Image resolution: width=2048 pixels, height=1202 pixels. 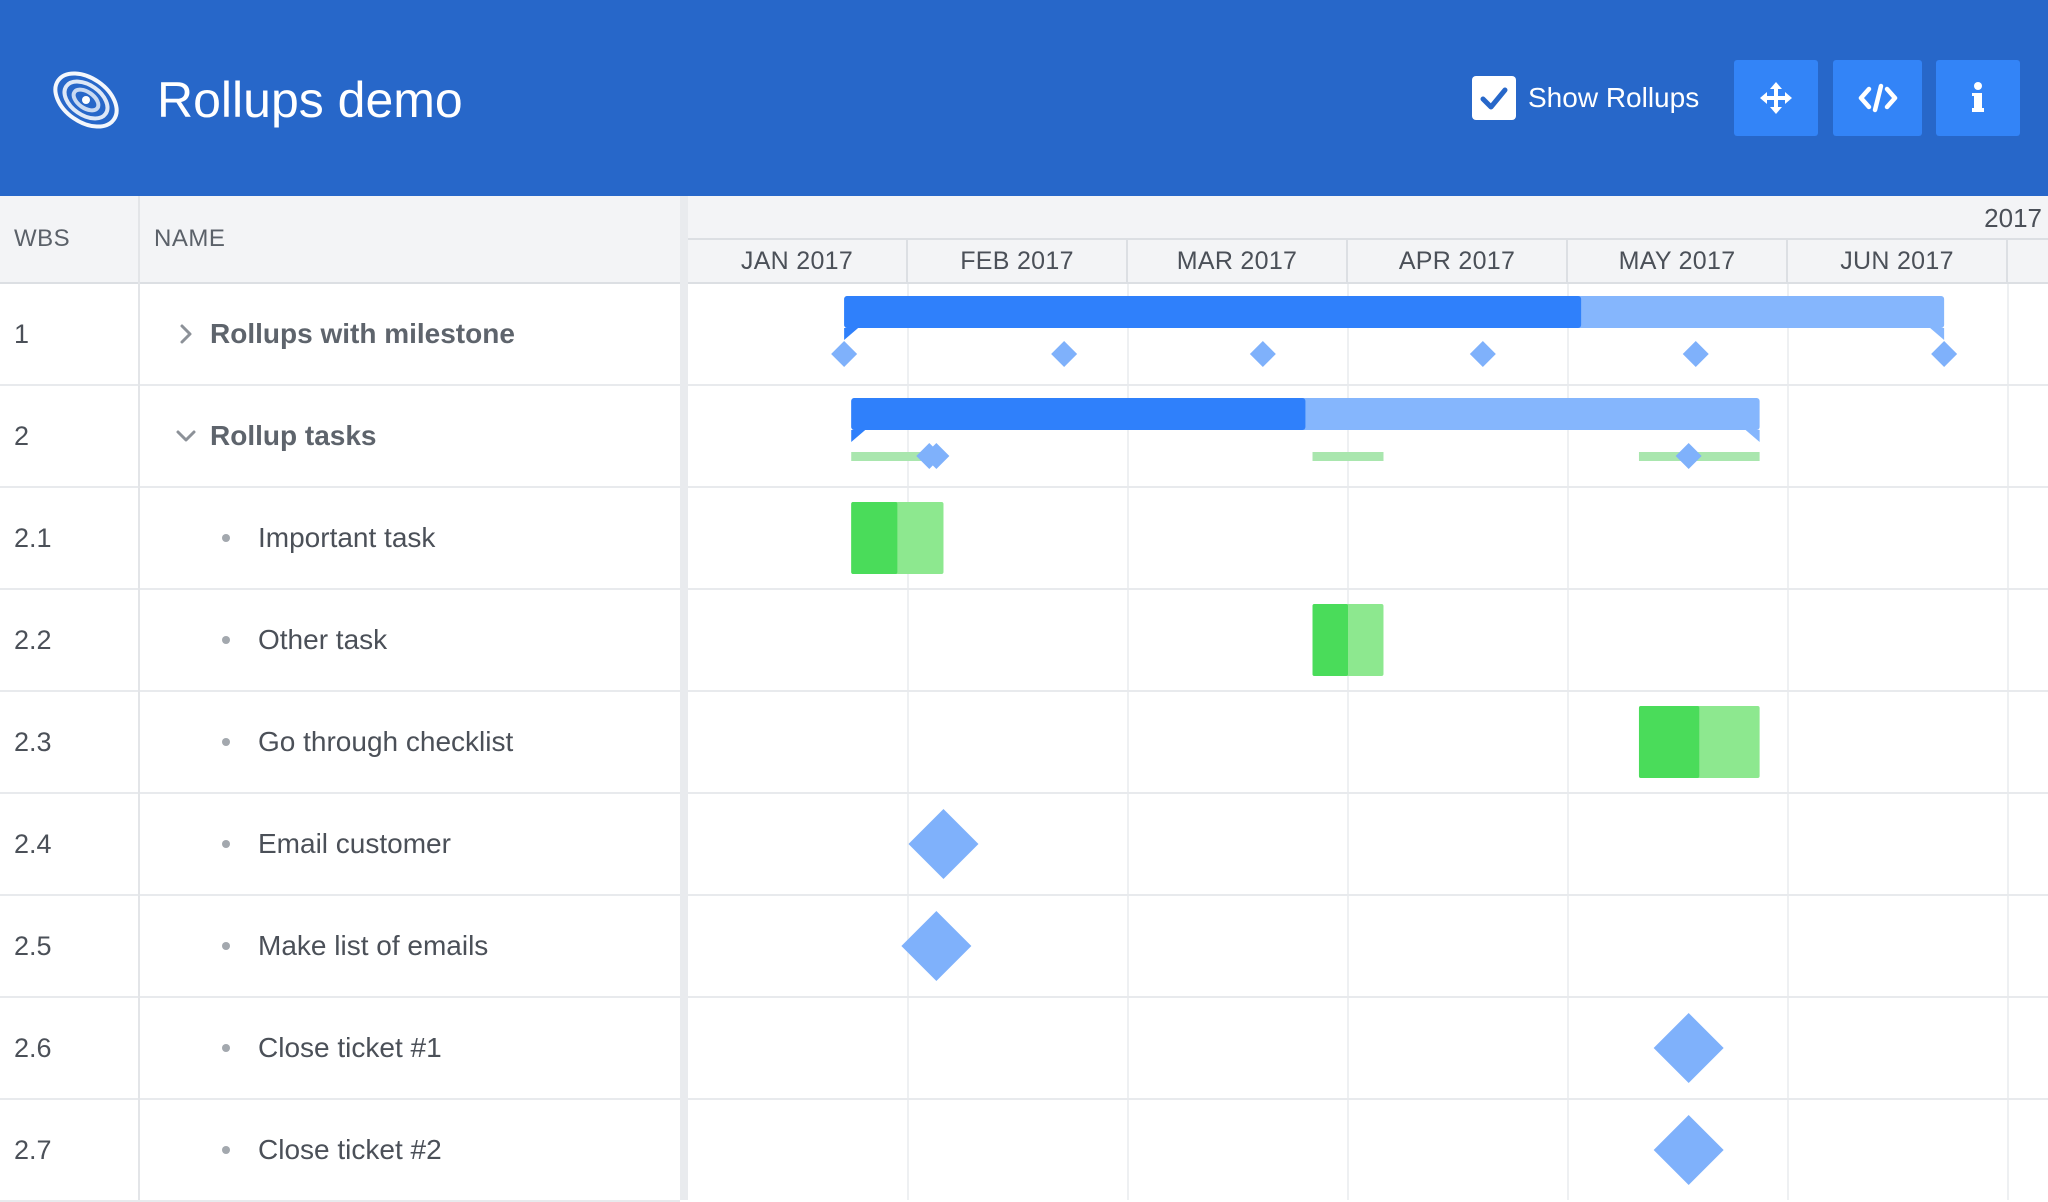 What do you see at coordinates (22, 333) in the screenshot?
I see `wbs-cell: 1` at bounding box center [22, 333].